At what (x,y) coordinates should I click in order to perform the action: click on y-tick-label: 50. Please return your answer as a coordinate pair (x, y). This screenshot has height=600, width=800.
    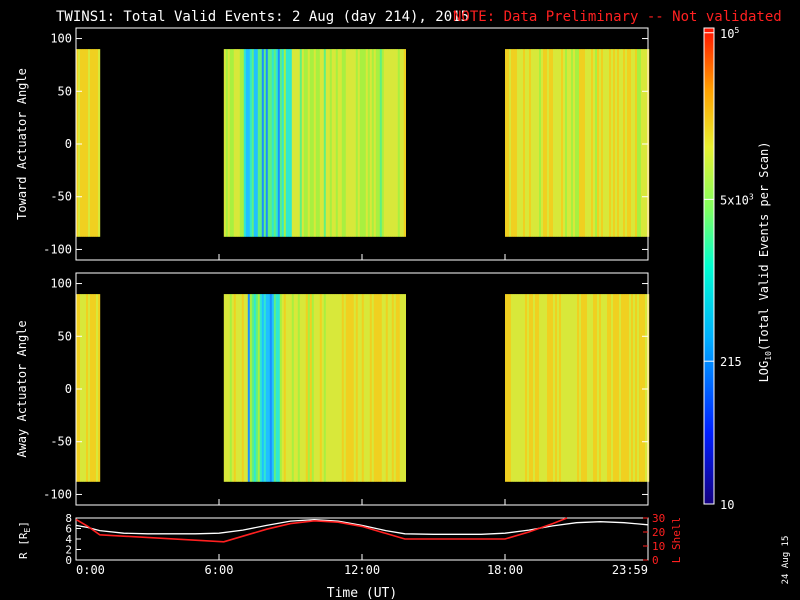
    Looking at the image, I should click on (65, 336).